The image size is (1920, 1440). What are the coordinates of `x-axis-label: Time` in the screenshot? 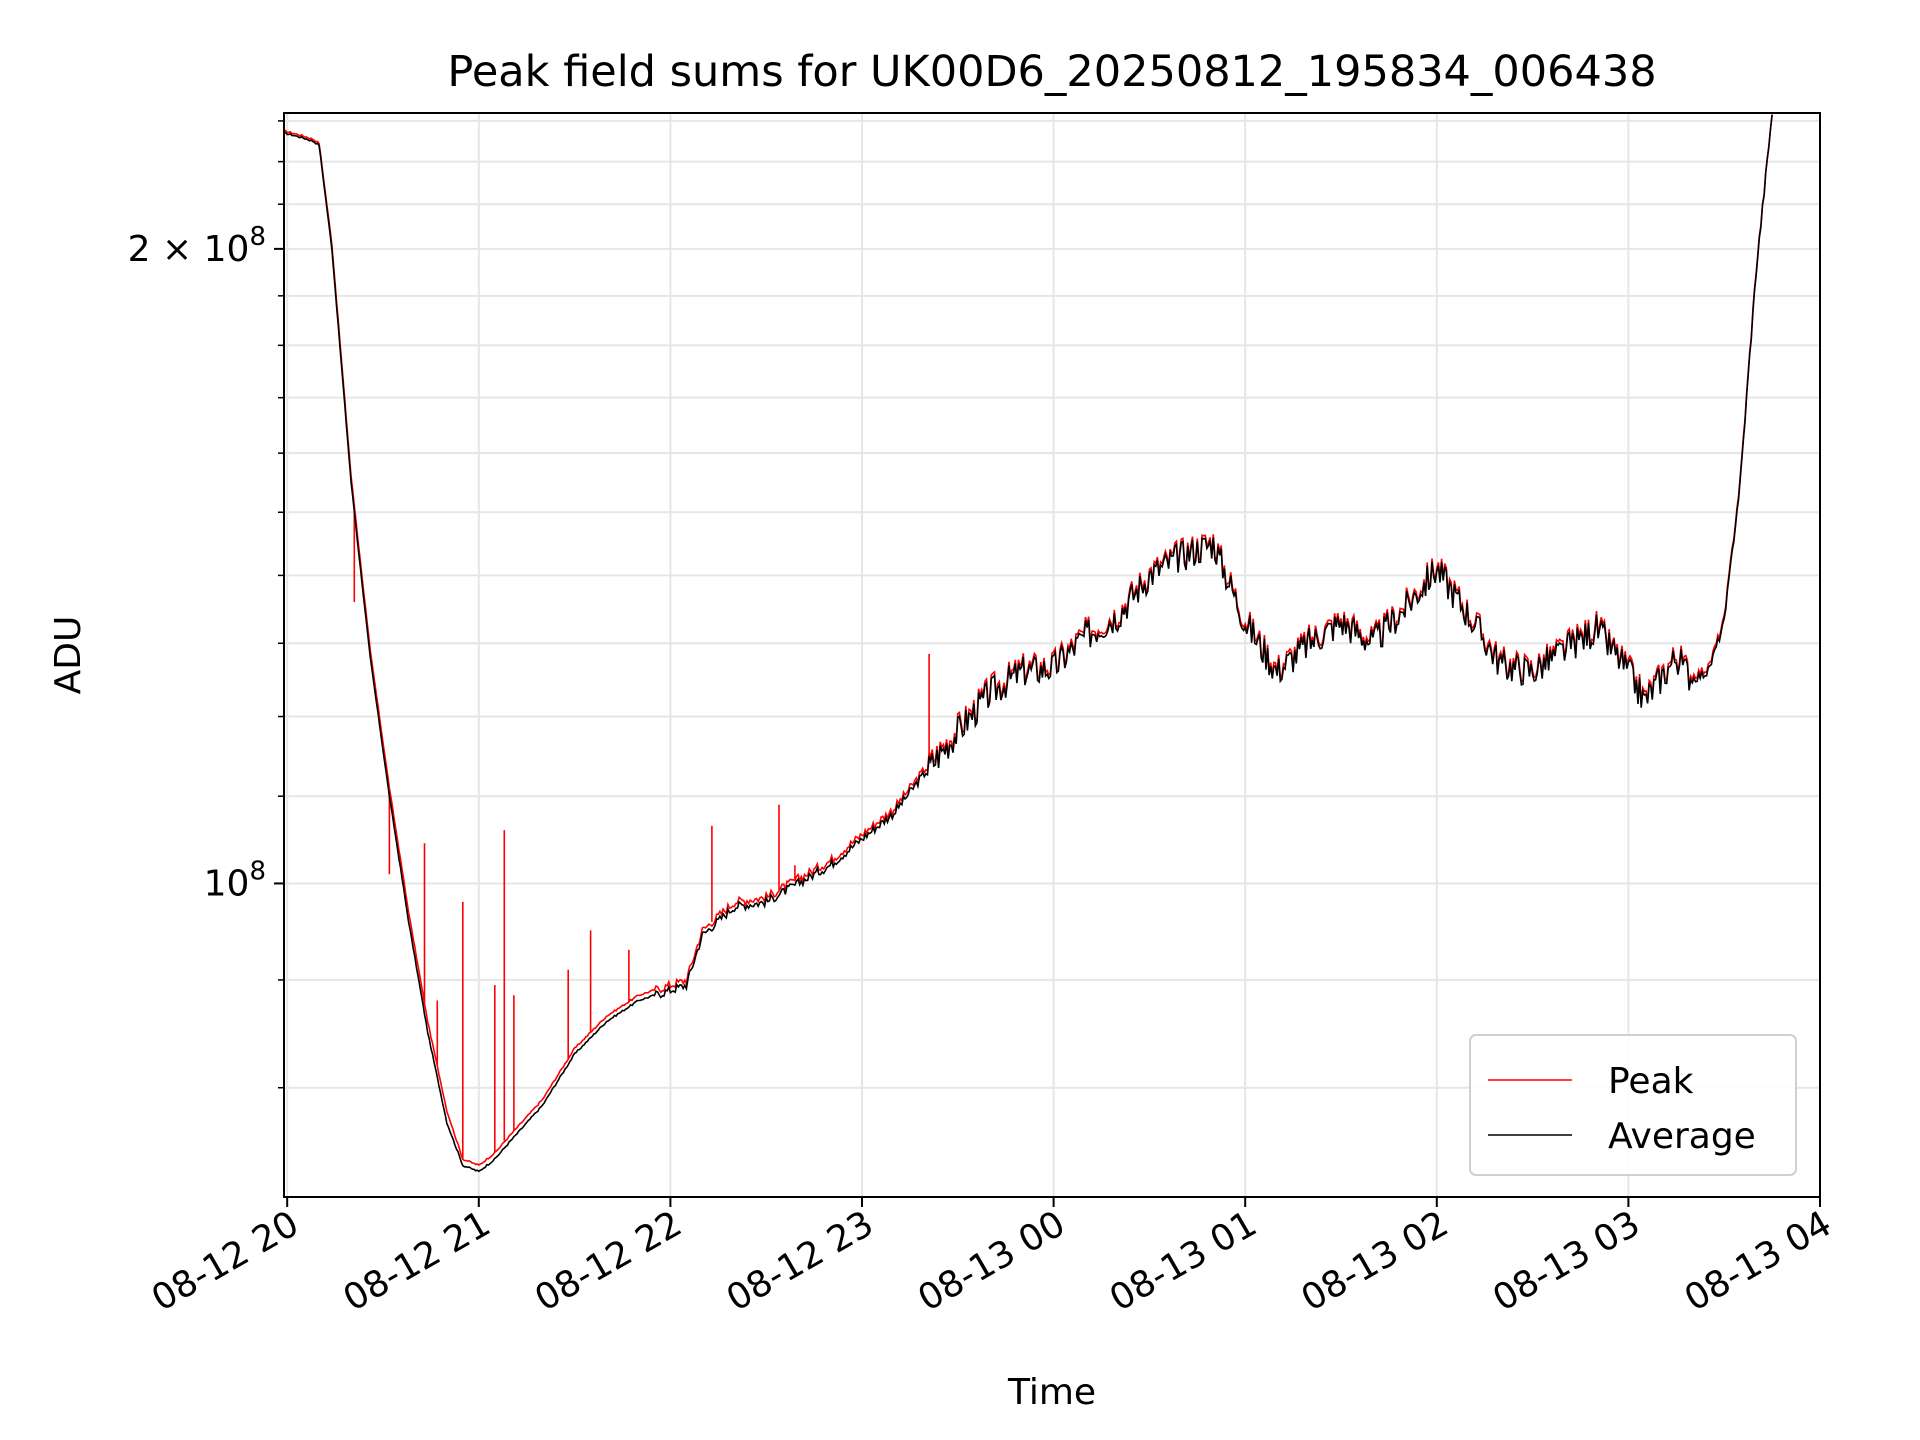 It's located at (1051, 1392).